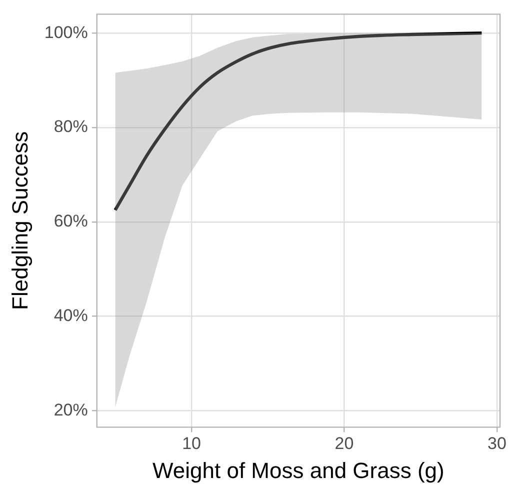 The height and width of the screenshot is (493, 518). Describe the element at coordinates (344, 444) in the screenshot. I see `x-tick-label: 20` at that location.